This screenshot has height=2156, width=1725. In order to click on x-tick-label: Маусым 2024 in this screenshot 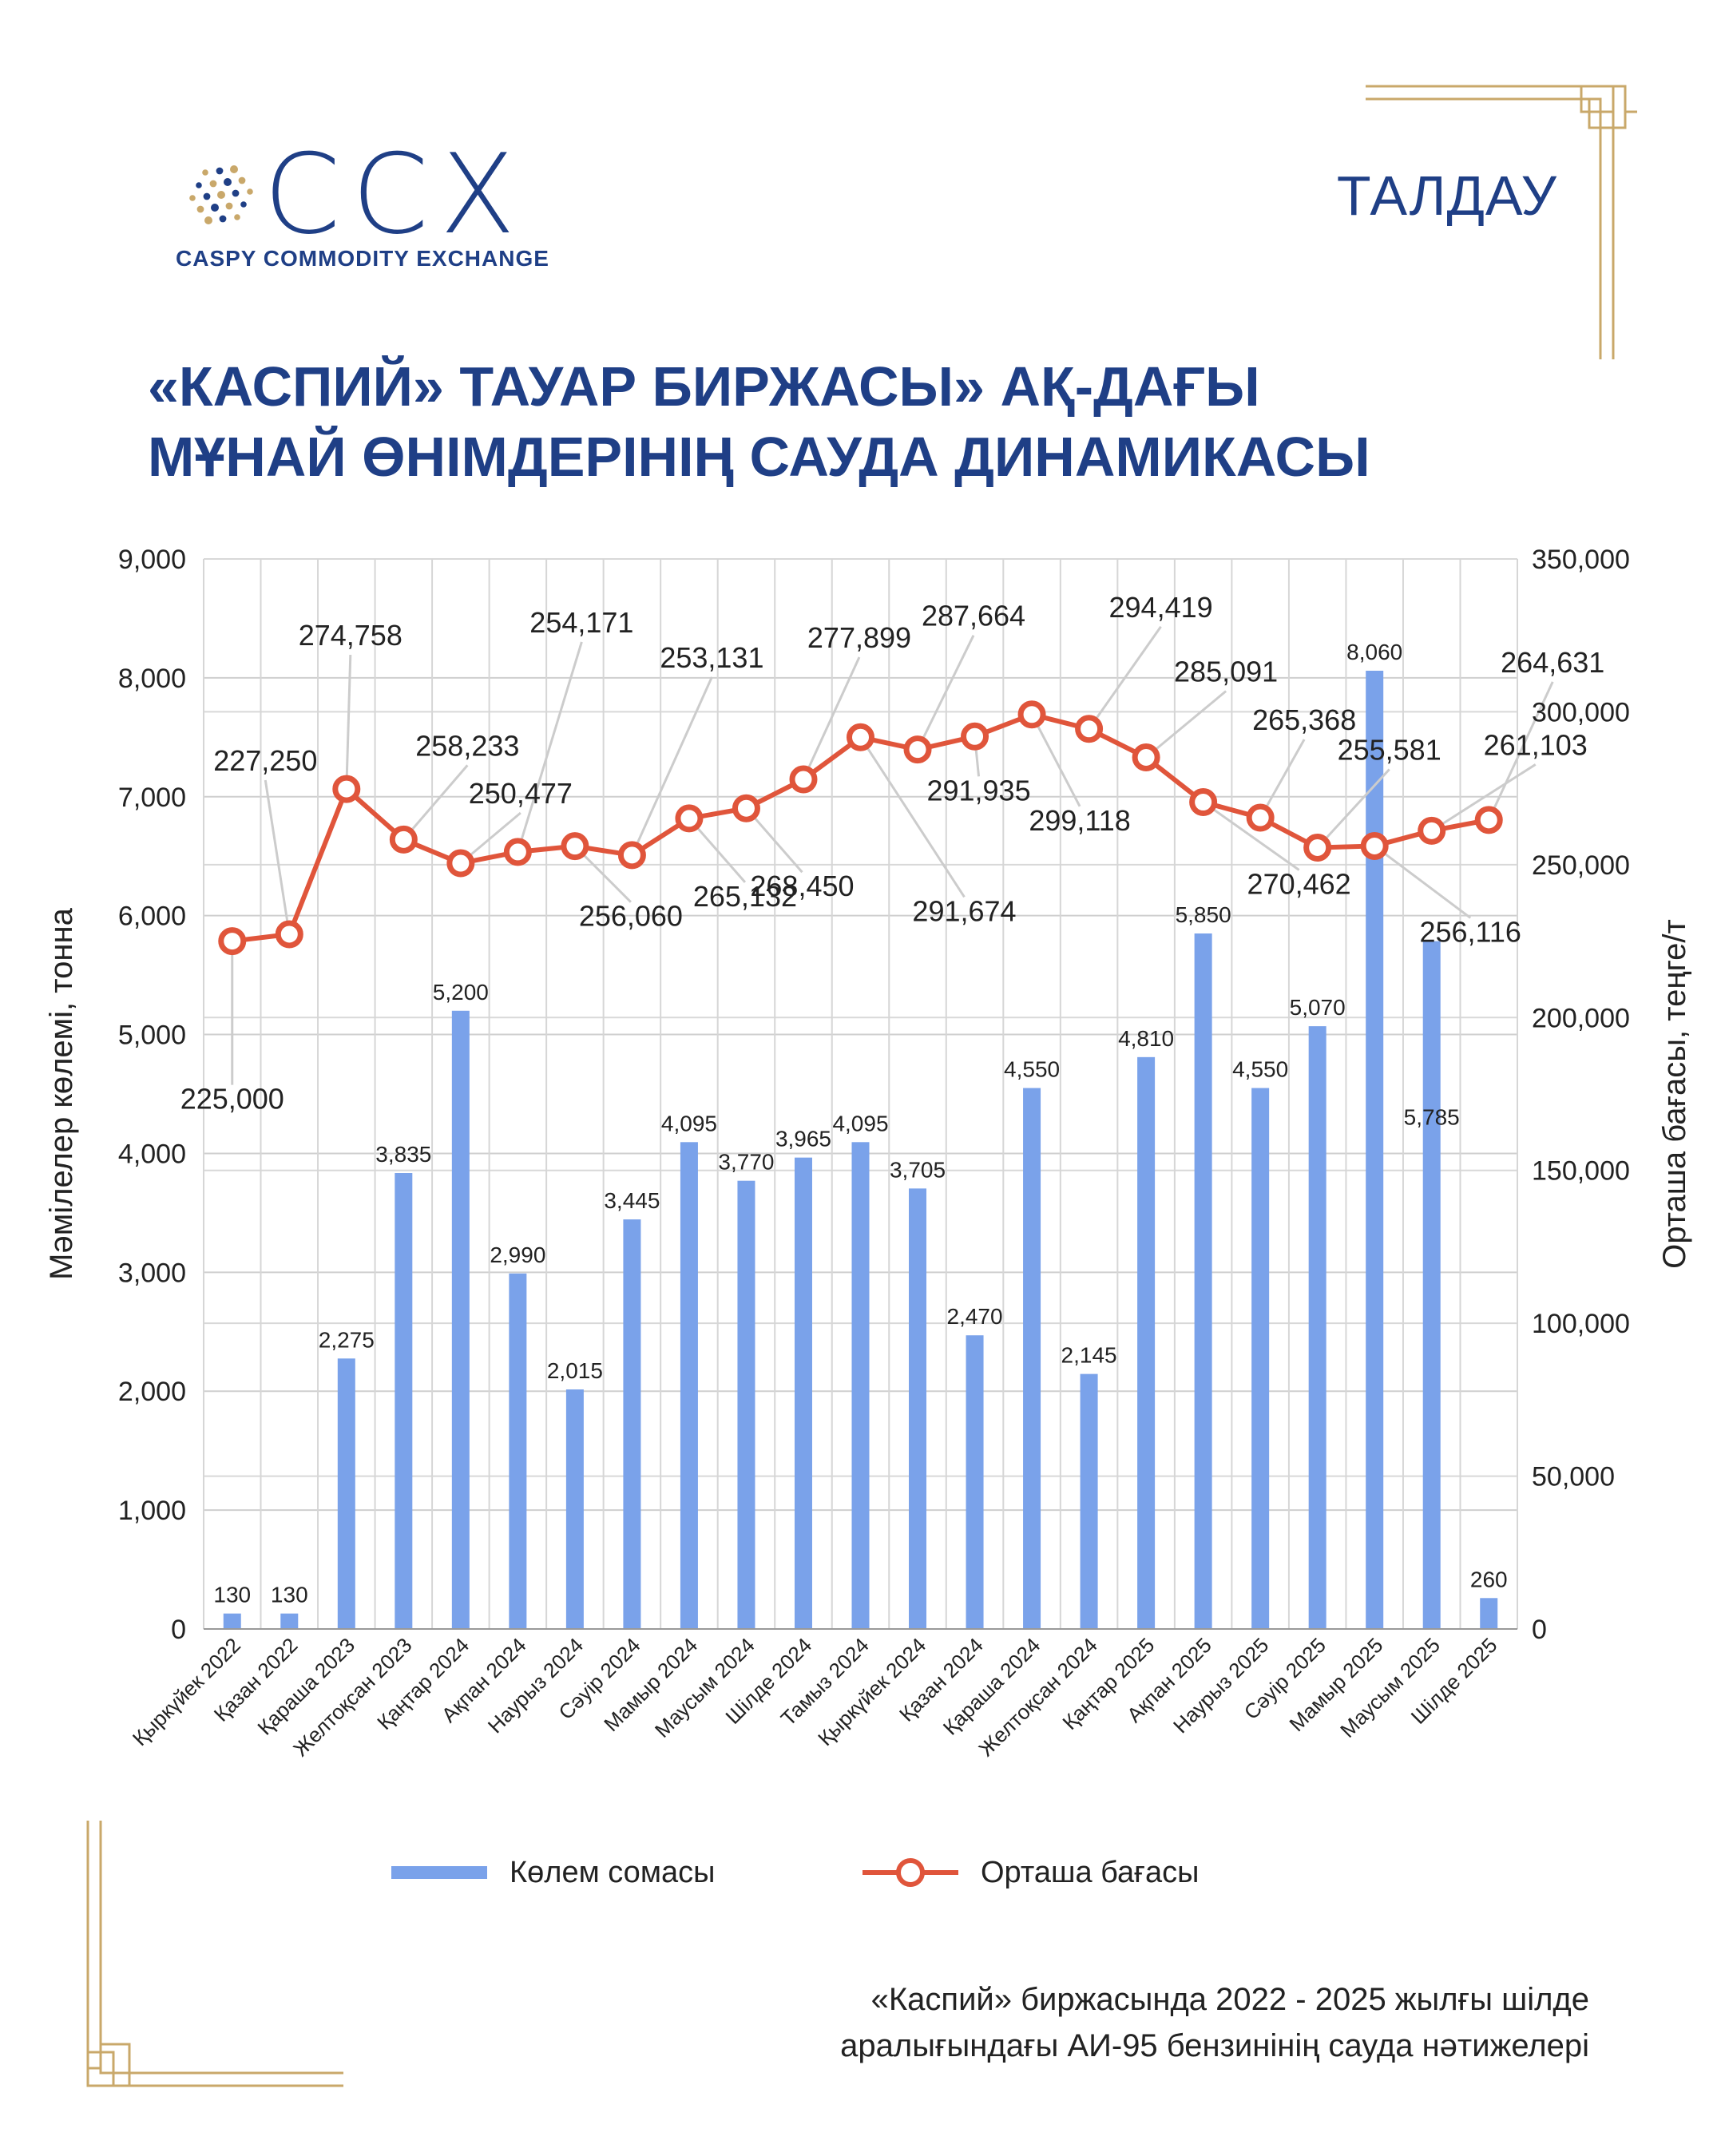, I will do `click(705, 1687)`.